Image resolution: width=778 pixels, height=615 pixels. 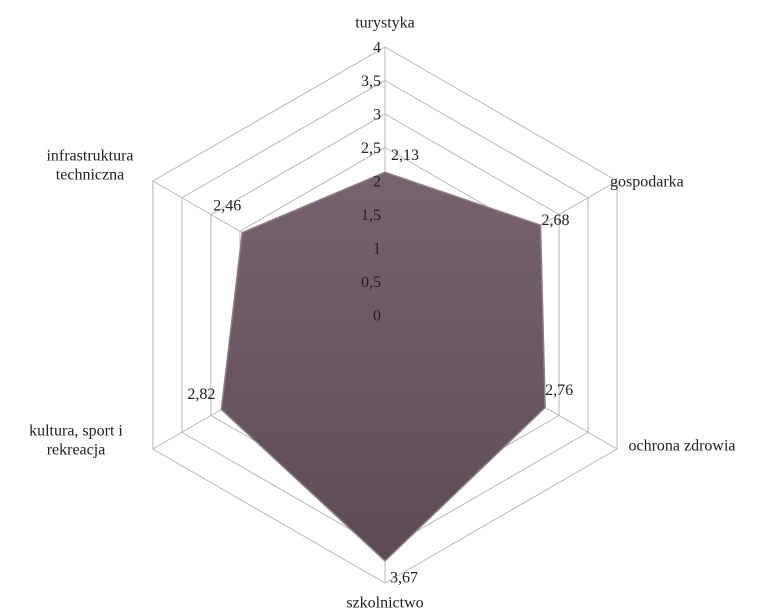 What do you see at coordinates (681, 446) in the screenshot?
I see `category-label: ochrona zdrowia` at bounding box center [681, 446].